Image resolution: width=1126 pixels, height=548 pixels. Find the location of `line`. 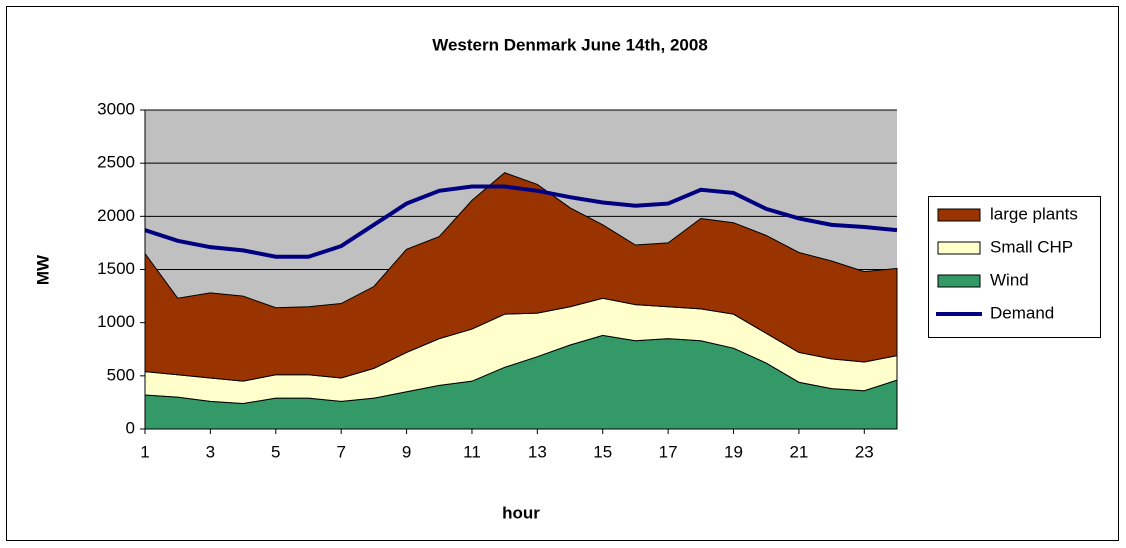

line is located at coordinates (521, 221).